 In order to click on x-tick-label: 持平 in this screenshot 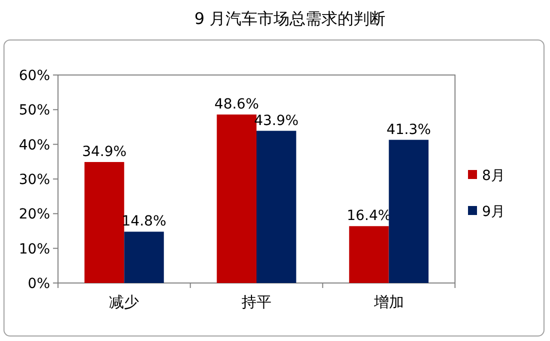, I will do `click(257, 302)`.